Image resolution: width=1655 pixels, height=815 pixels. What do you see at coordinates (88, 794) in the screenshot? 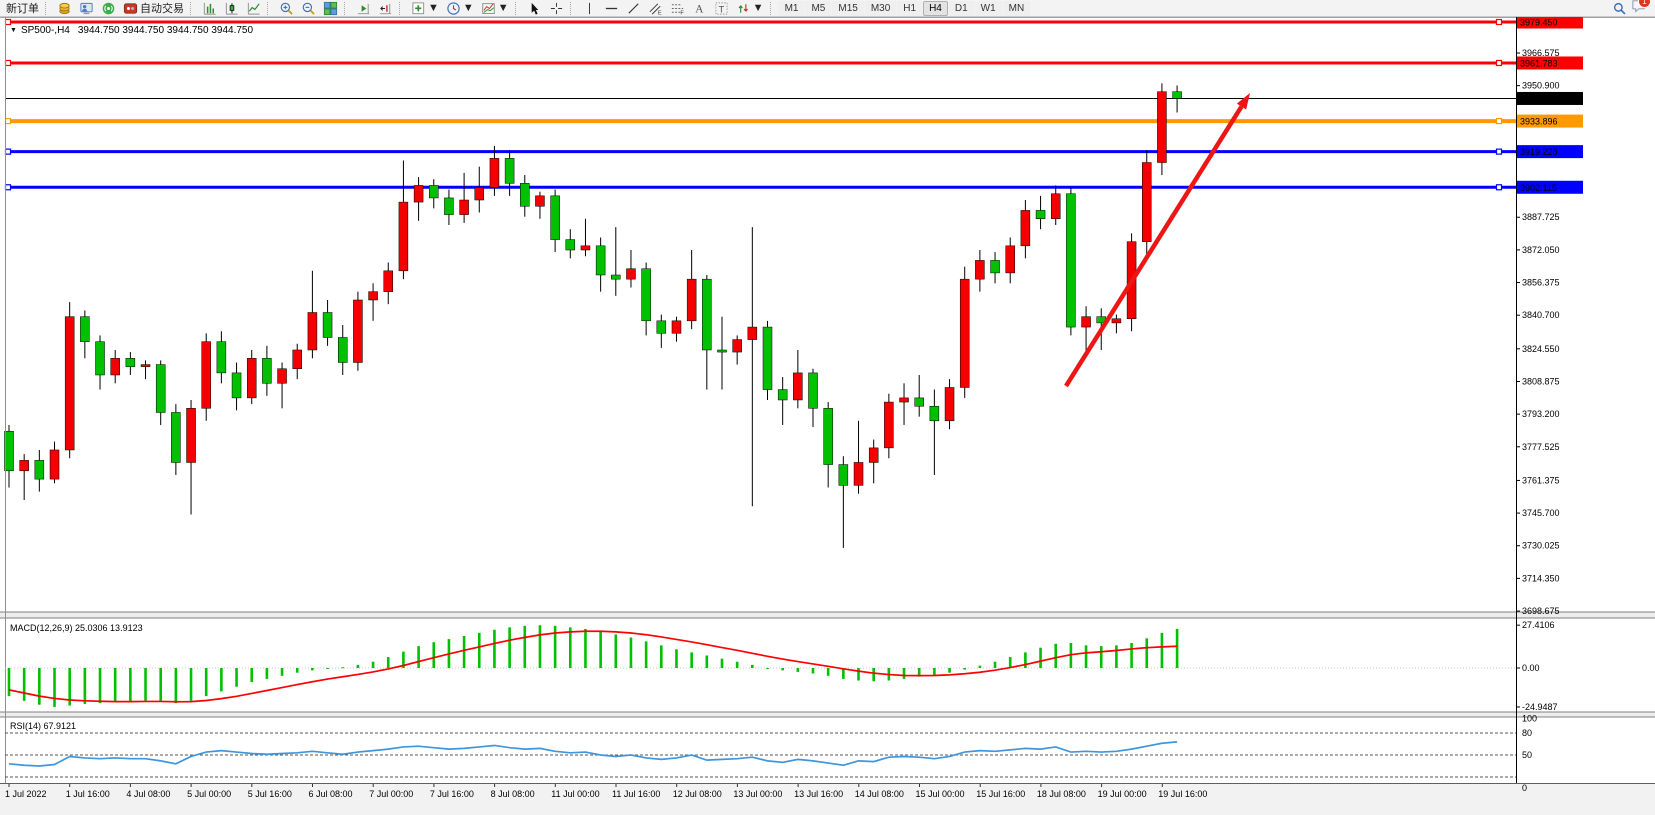
I see `time-label: 1 Jul 16:00` at bounding box center [88, 794].